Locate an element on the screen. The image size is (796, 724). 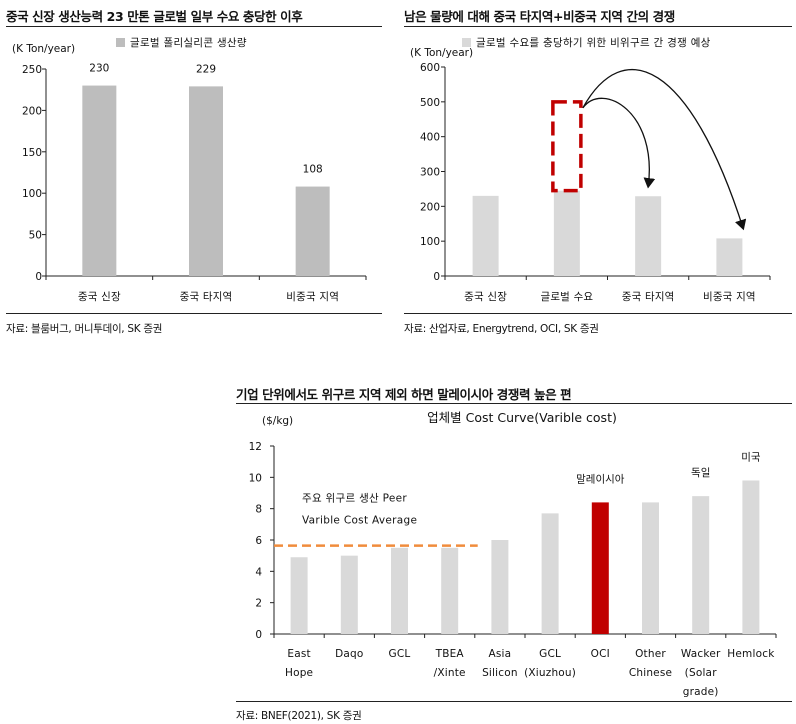
chart3-y-axis-label: ($/kg) is located at coordinates (277, 421).